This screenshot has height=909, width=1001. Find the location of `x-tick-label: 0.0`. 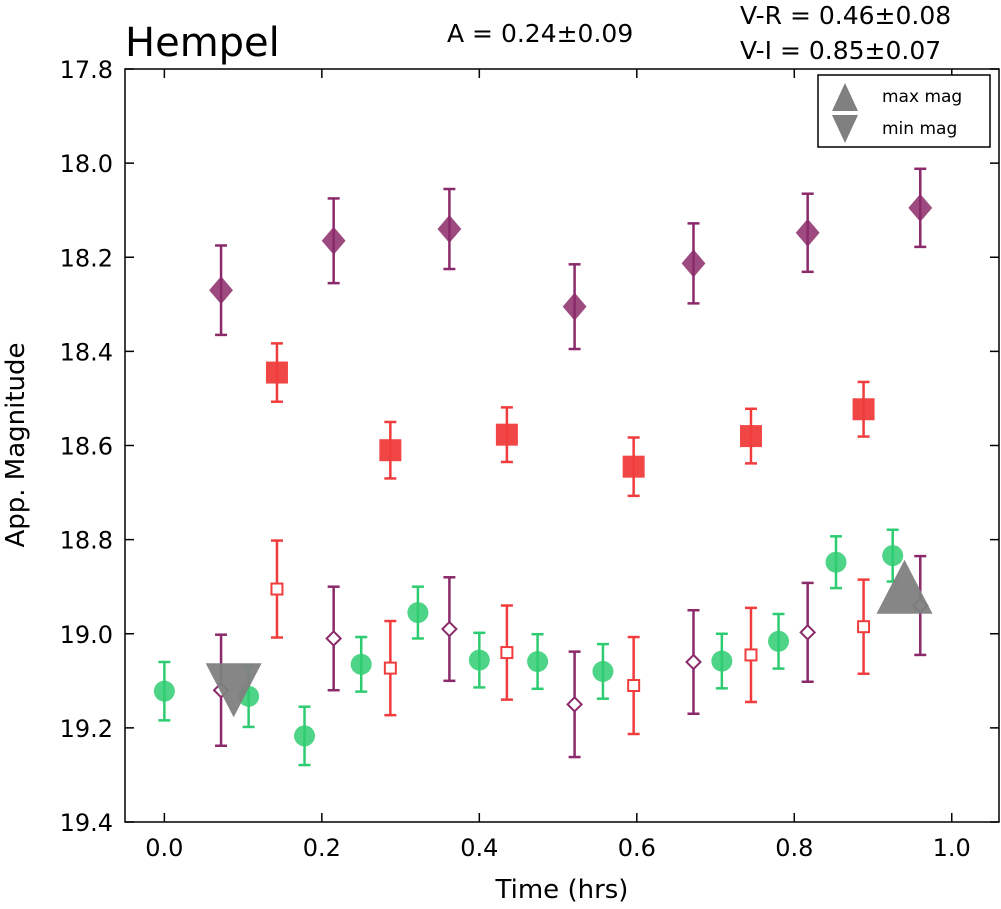

x-tick-label: 0.0 is located at coordinates (164, 848).